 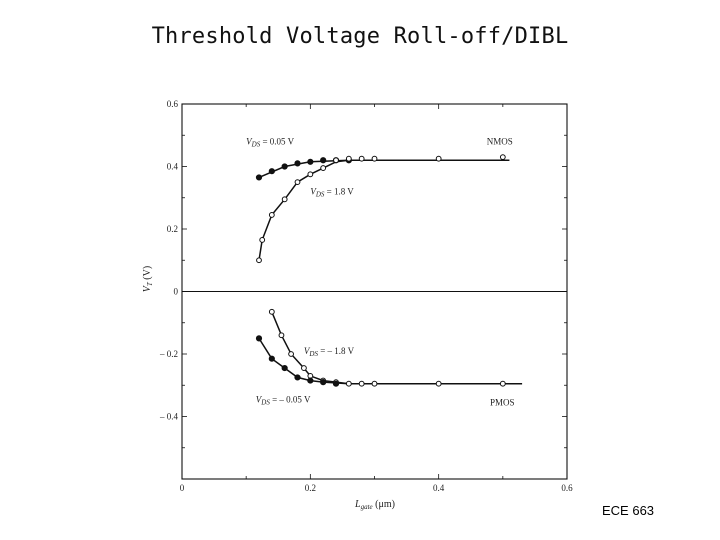 I want to click on y-axis-label: VT (V), so click(x=148, y=279).